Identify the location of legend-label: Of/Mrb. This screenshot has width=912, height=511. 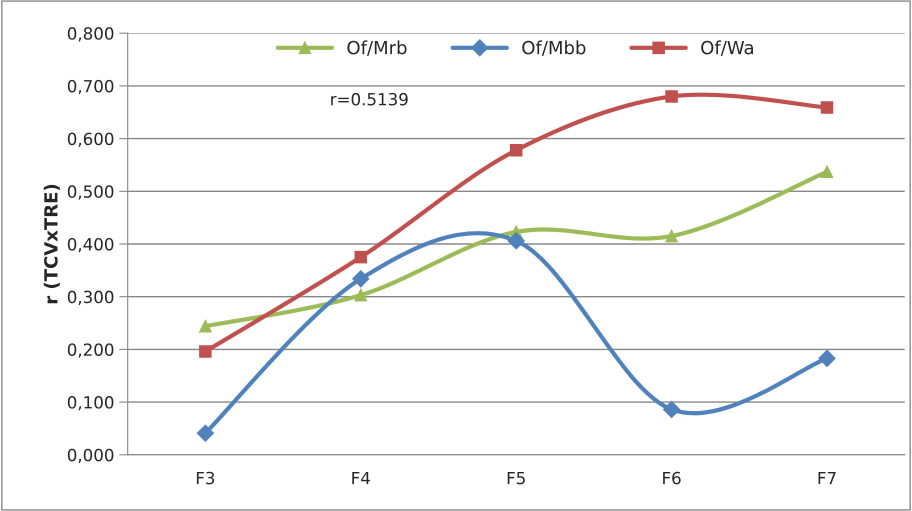
(377, 48).